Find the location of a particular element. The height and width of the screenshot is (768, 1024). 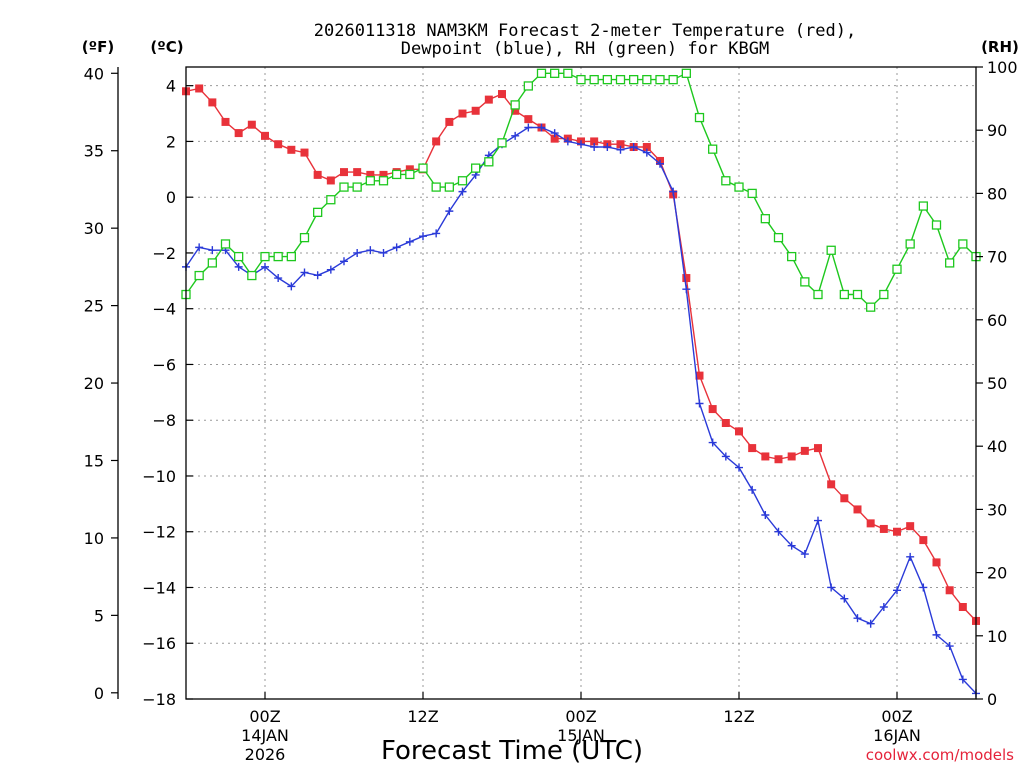

watermark: coolwx.com/models is located at coordinates (940, 755).